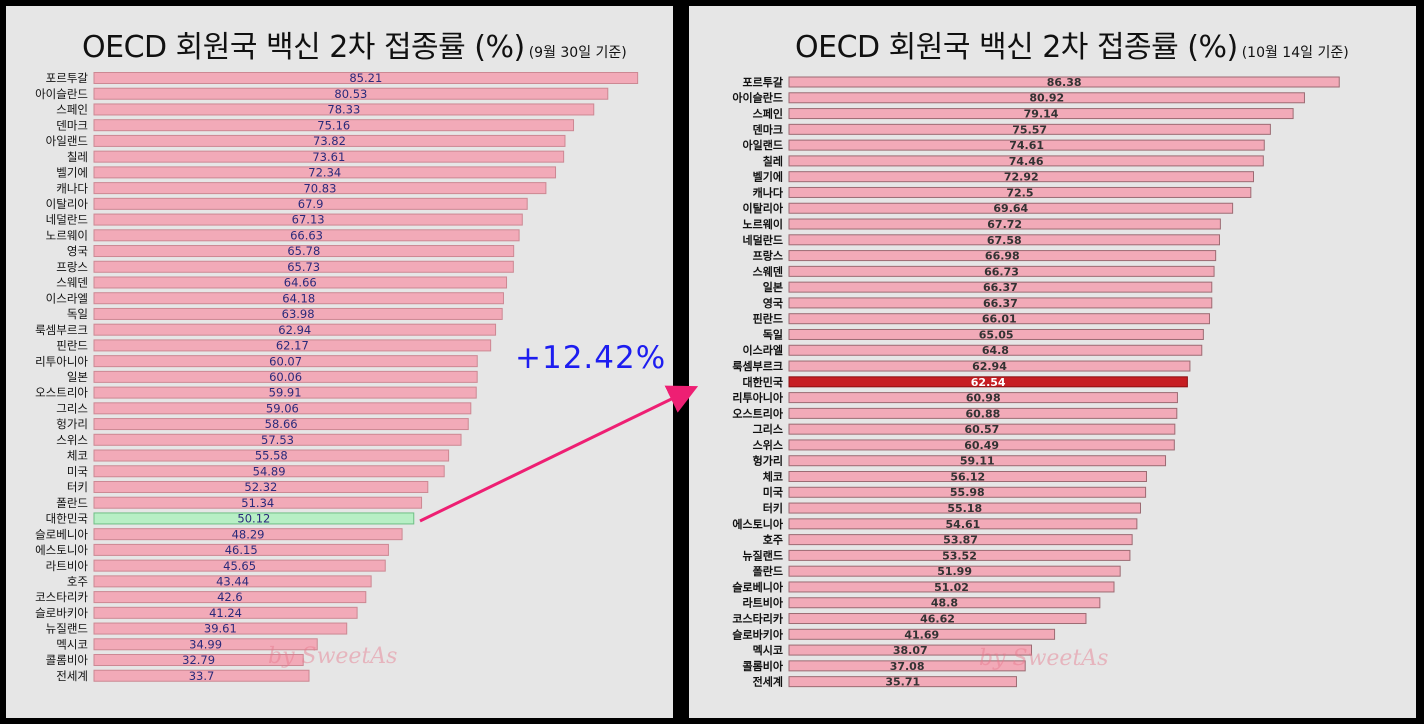 Image resolution: width=1424 pixels, height=724 pixels. I want to click on category-label: 뉴질랜드, so click(763, 555).